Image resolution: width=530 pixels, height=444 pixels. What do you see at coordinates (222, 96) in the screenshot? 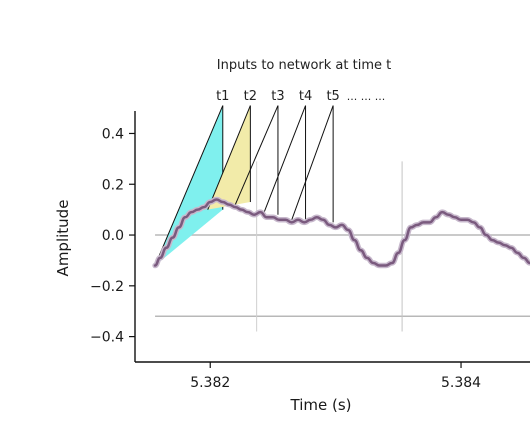
I see `input-window-label: t1` at bounding box center [222, 96].